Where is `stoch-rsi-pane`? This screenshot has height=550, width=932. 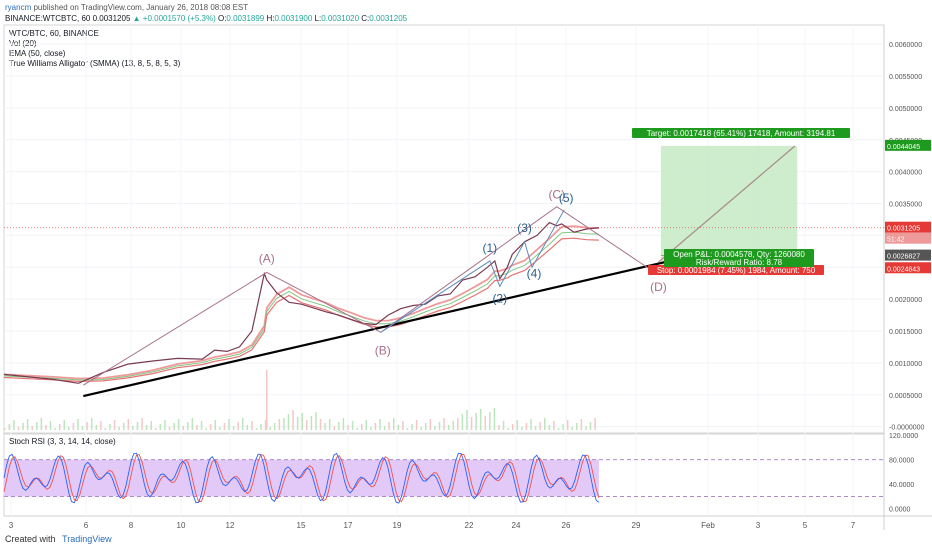
stoch-rsi-pane is located at coordinates (443, 478).